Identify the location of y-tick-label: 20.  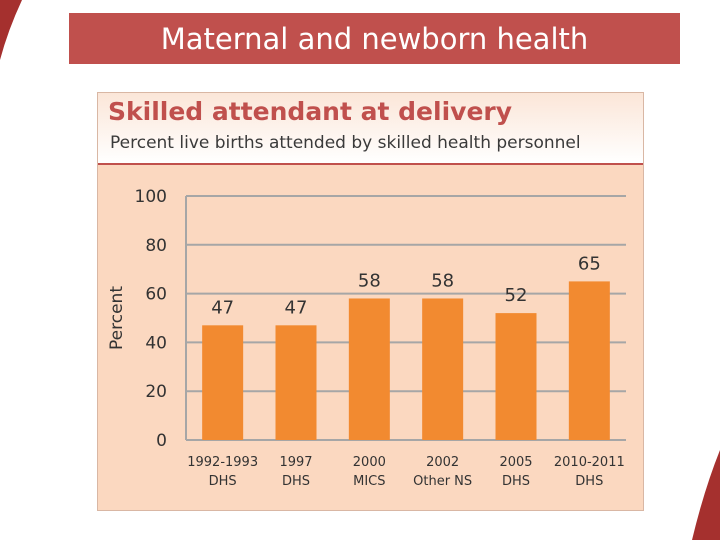
(156, 392).